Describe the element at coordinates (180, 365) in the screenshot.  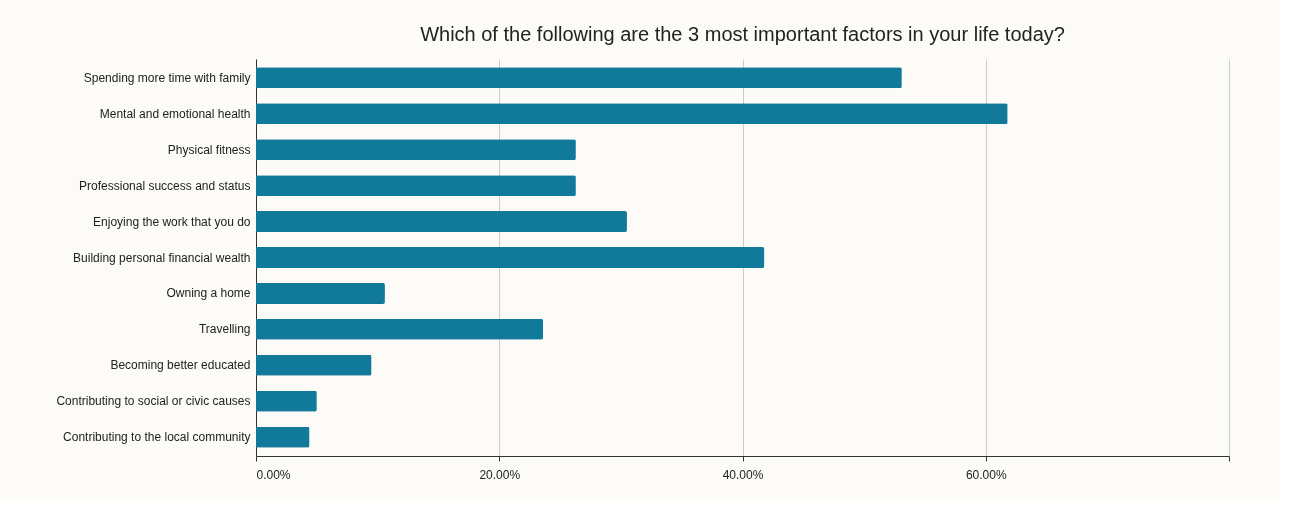
I see `y-tick-label: Becoming better educated` at that location.